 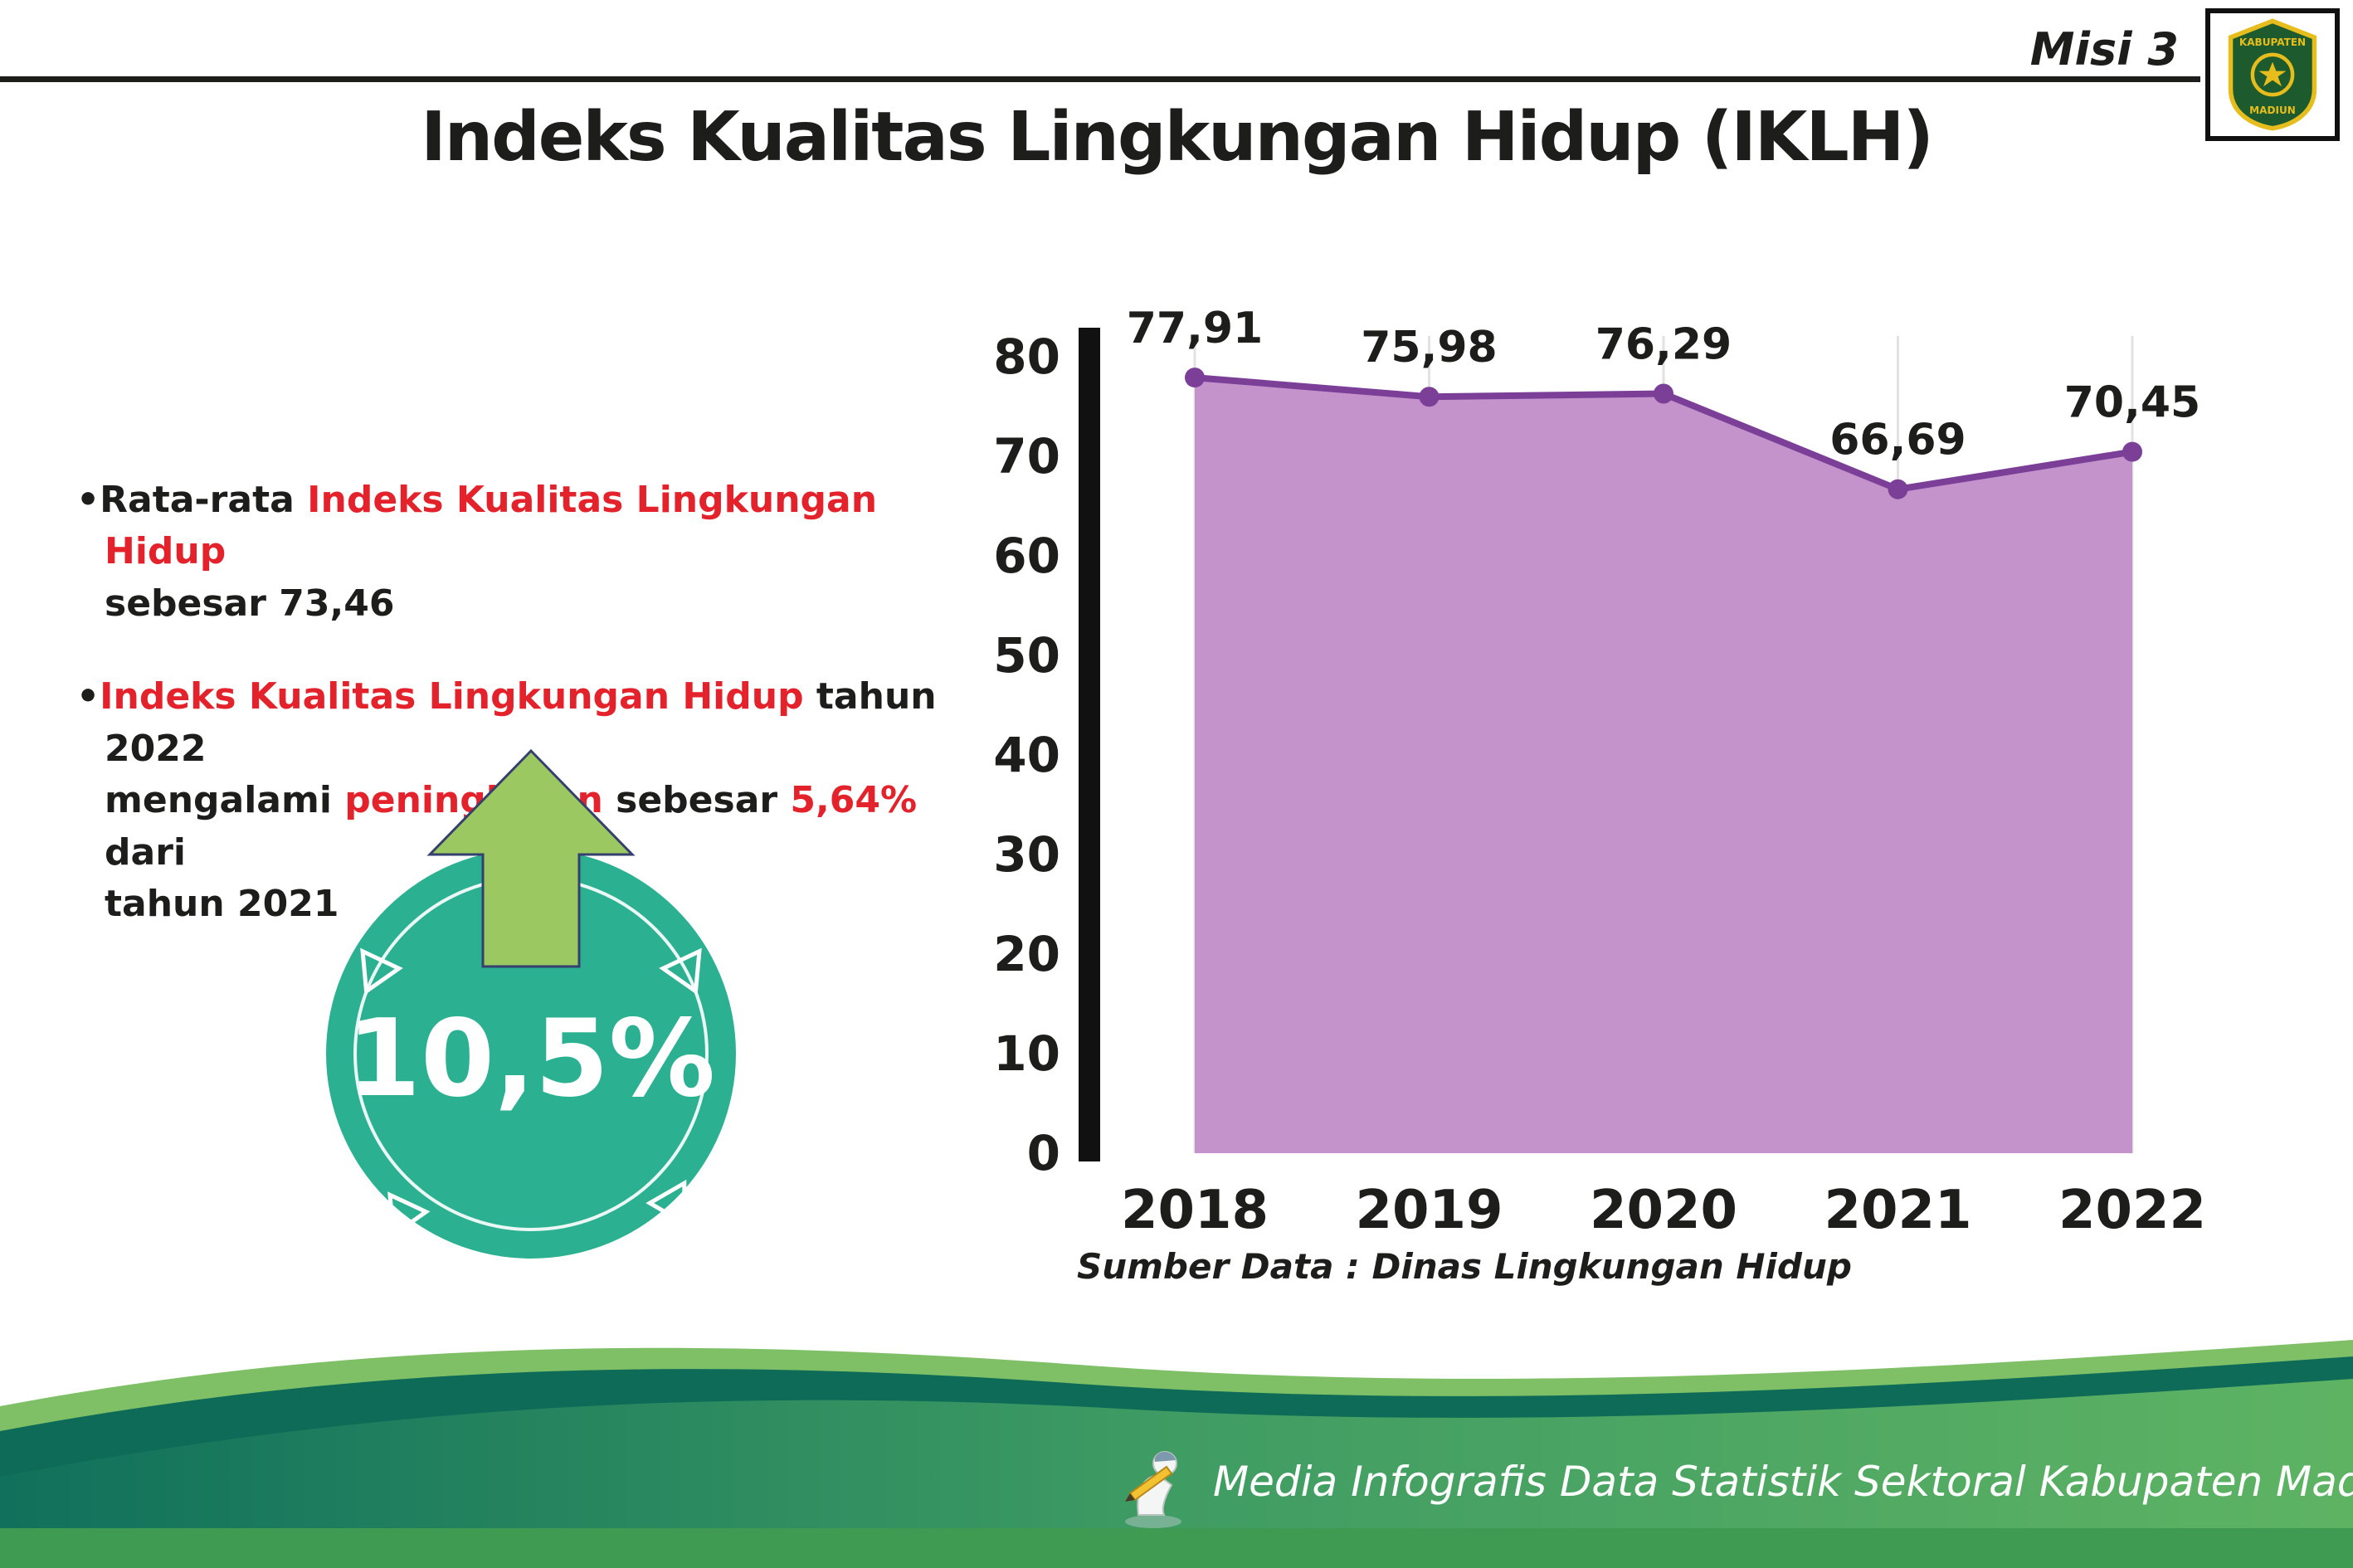 I want to click on badge-percentage: 10,5%, so click(x=531, y=1059).